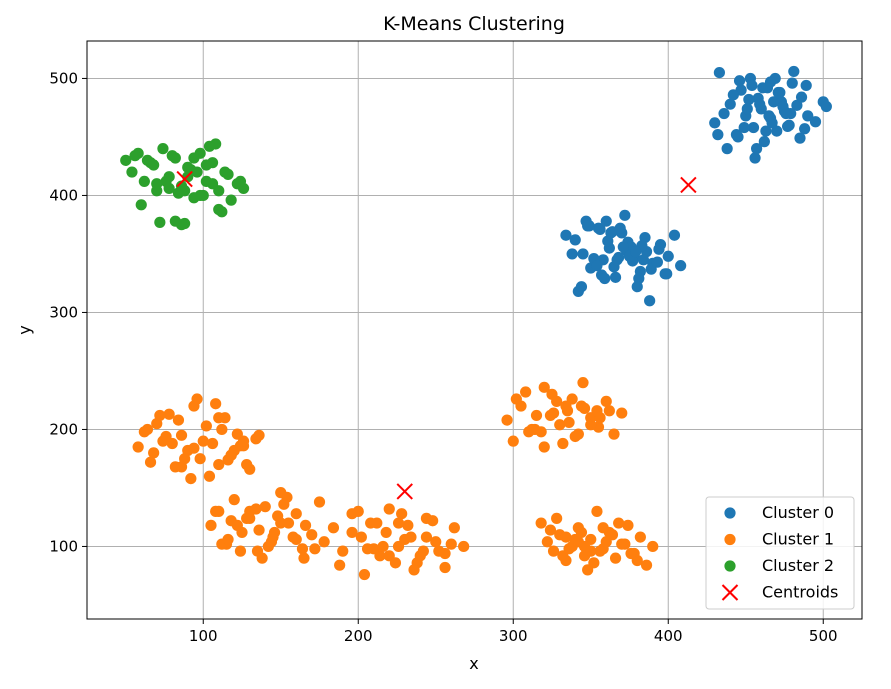 Image resolution: width=891 pixels, height=689 pixels. Describe the element at coordinates (63, 429) in the screenshot. I see `y-tick-label: 200` at that location.